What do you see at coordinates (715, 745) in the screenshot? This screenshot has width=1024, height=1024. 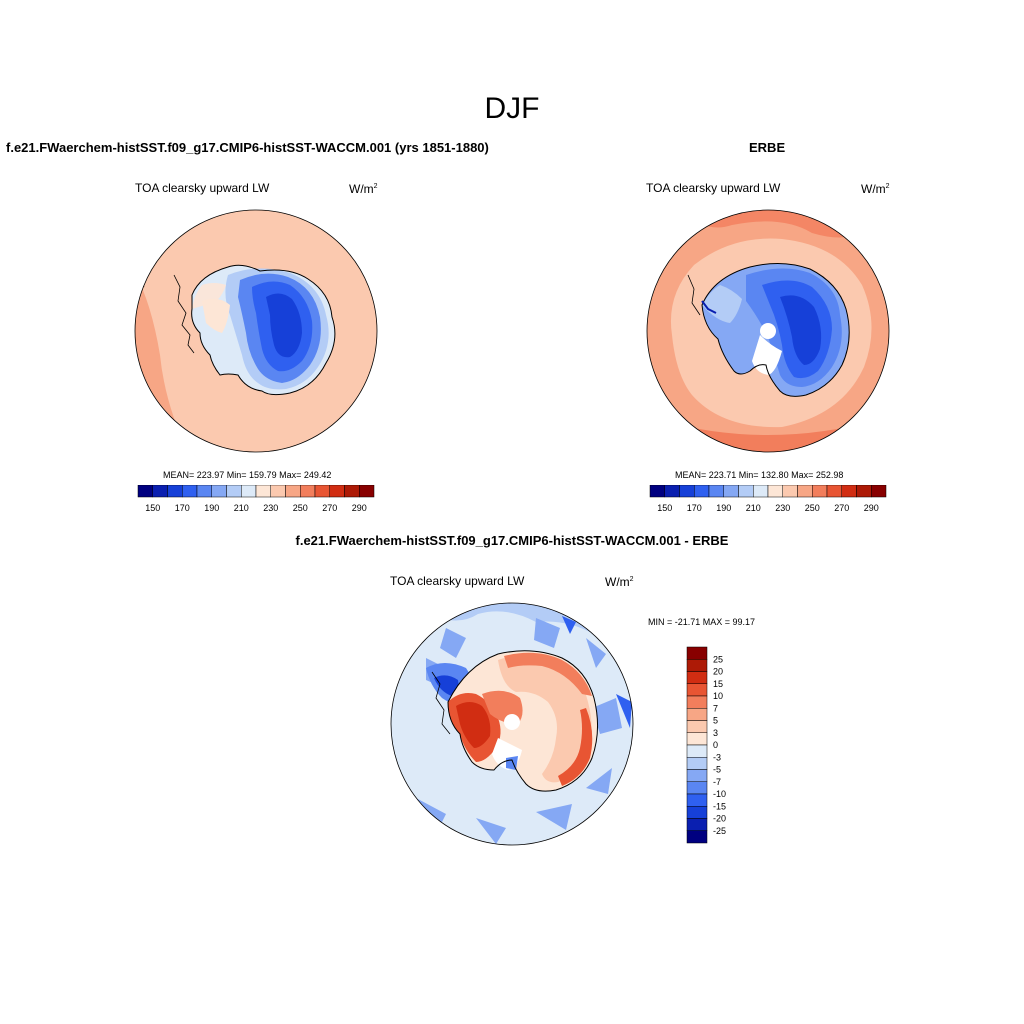 I see `diff-colorbar-tick-label: 0` at bounding box center [715, 745].